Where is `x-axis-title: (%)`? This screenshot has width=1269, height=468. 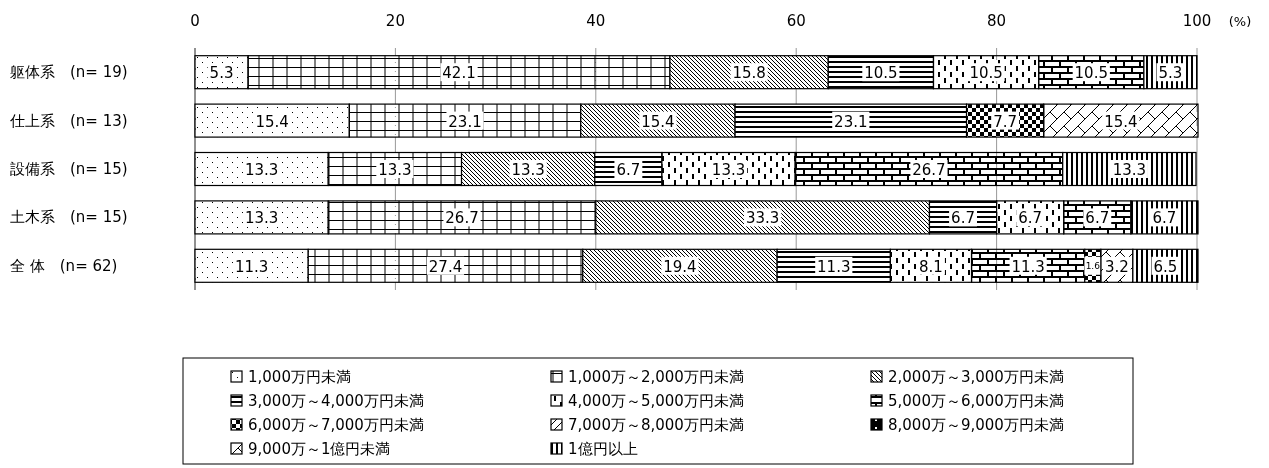
x-axis-title: (%) is located at coordinates (1240, 21).